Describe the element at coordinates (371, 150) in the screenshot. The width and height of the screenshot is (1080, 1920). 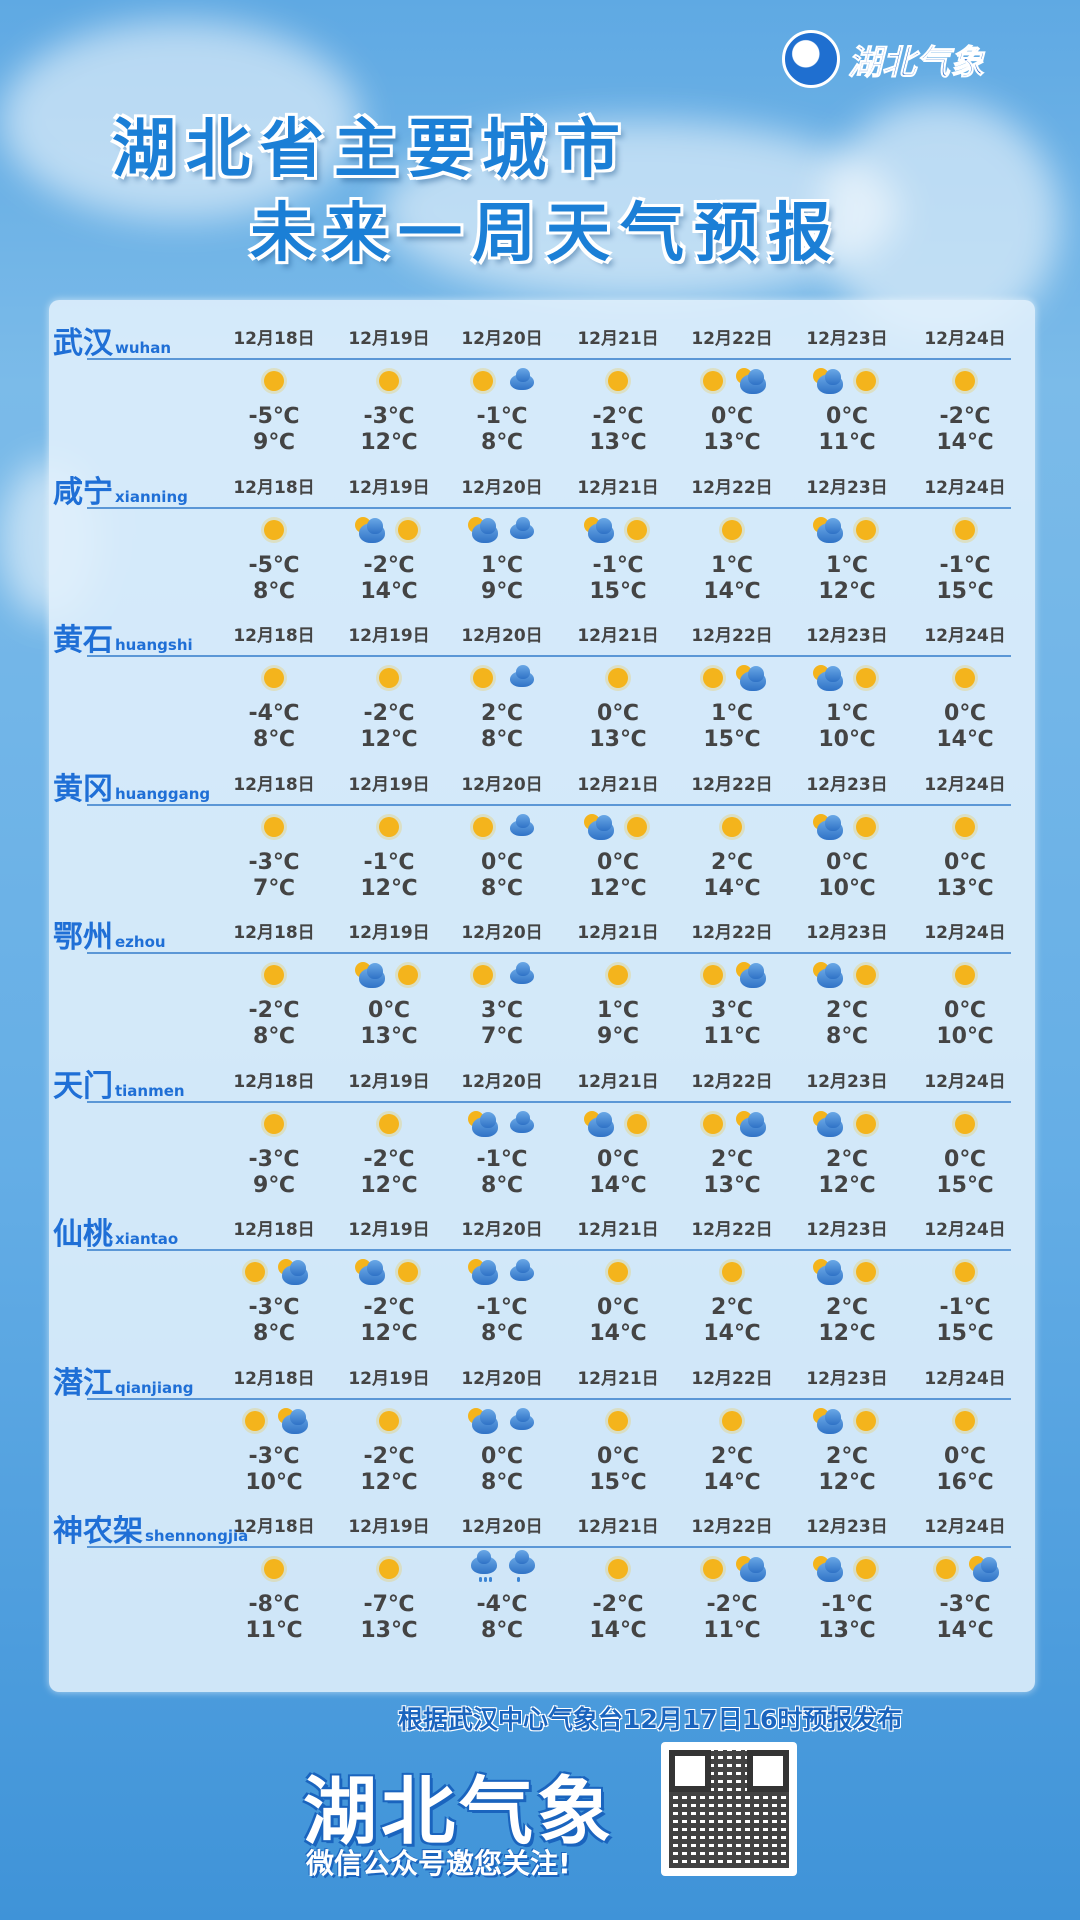
I see `page-title-line1: 湖北省主要城市` at that location.